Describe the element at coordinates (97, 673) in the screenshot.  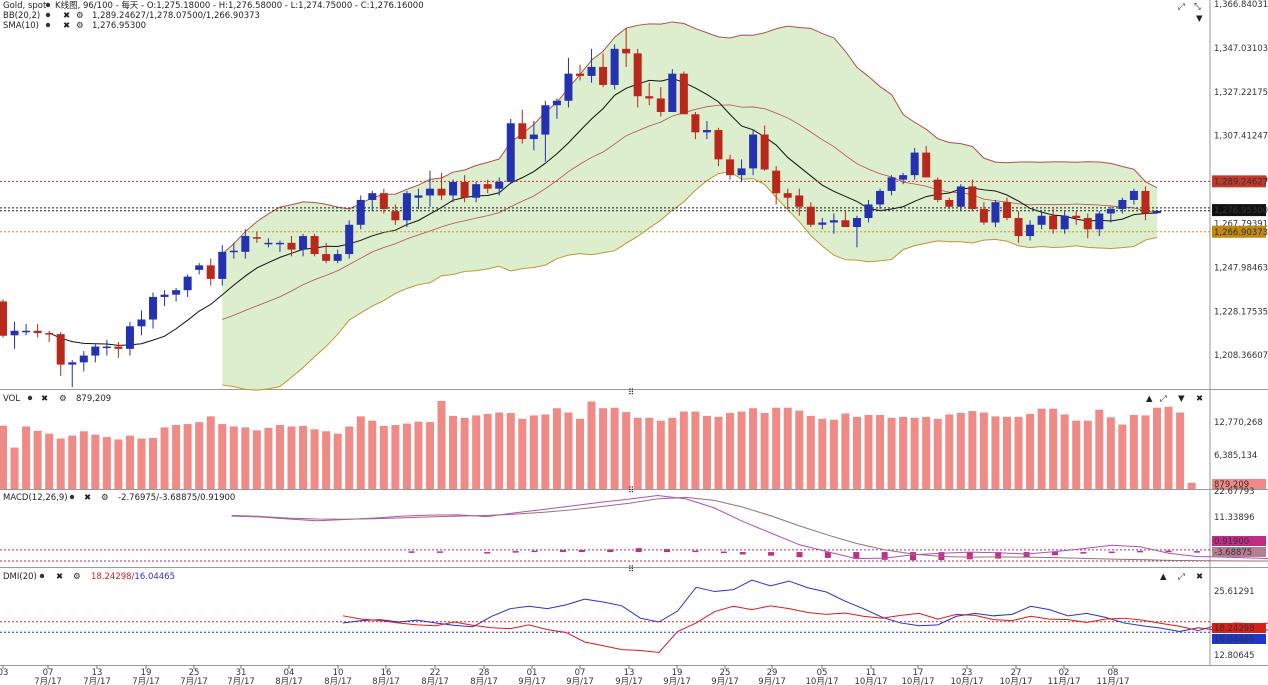
I see `x-axis-day-label: 13` at that location.